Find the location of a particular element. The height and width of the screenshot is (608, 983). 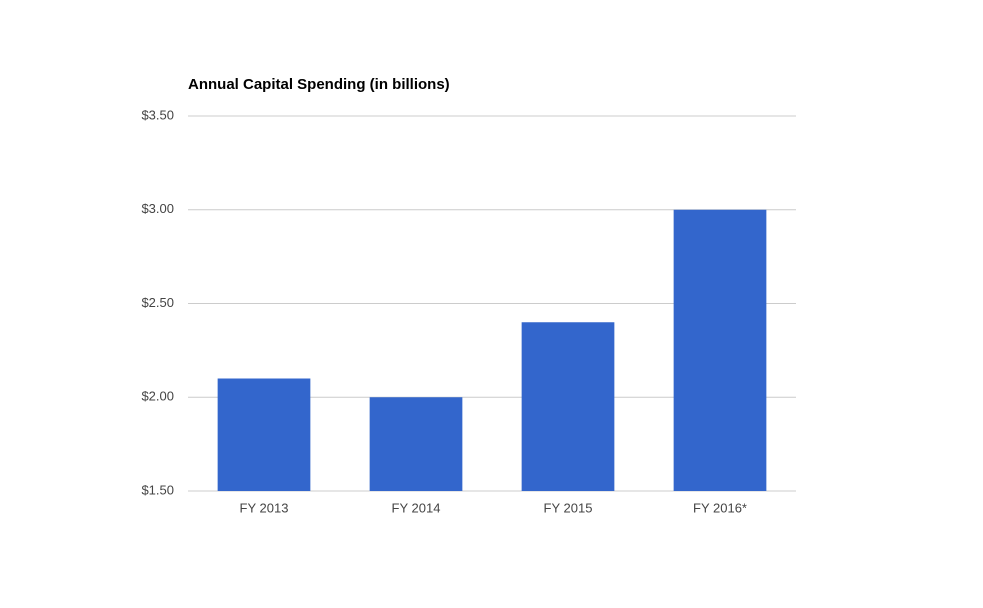

x-tick-label: FY 2014 is located at coordinates (416, 507).